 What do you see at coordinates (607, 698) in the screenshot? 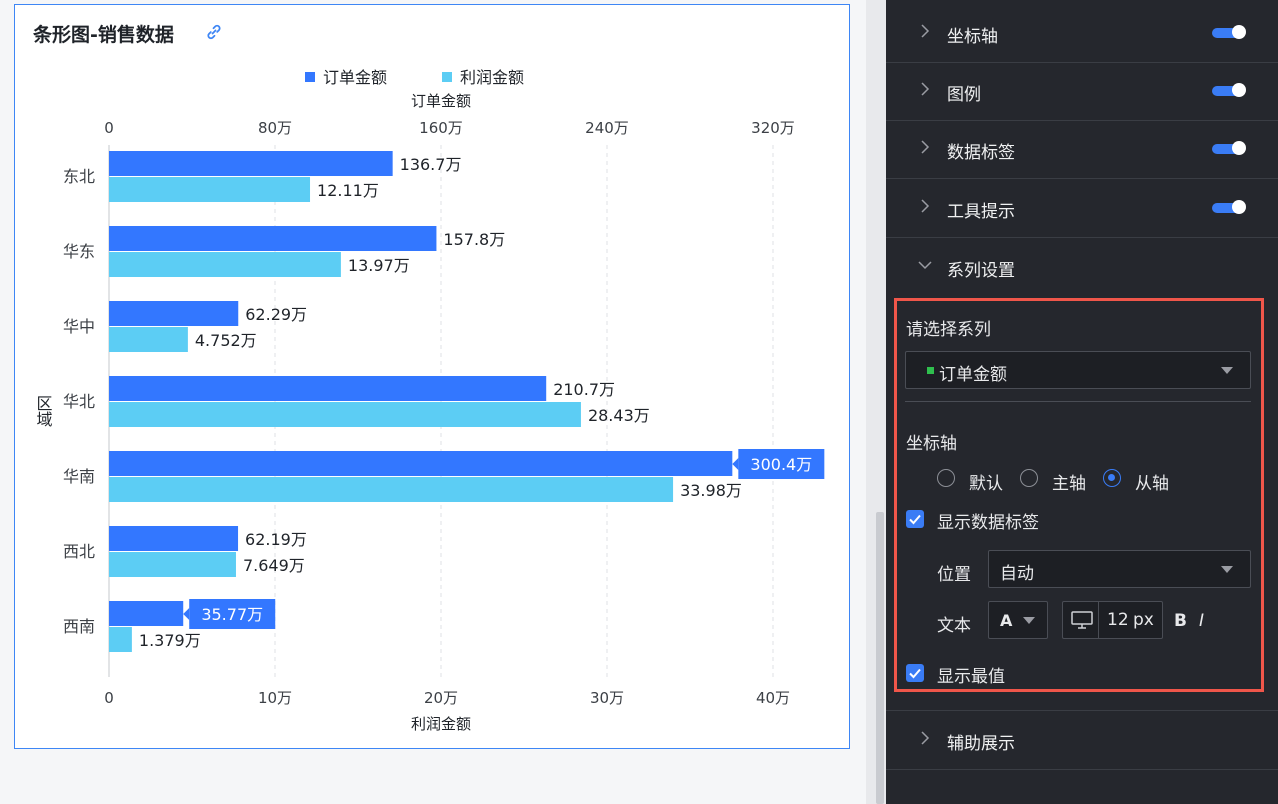
I see `bottom-tick-label: 30万` at bounding box center [607, 698].